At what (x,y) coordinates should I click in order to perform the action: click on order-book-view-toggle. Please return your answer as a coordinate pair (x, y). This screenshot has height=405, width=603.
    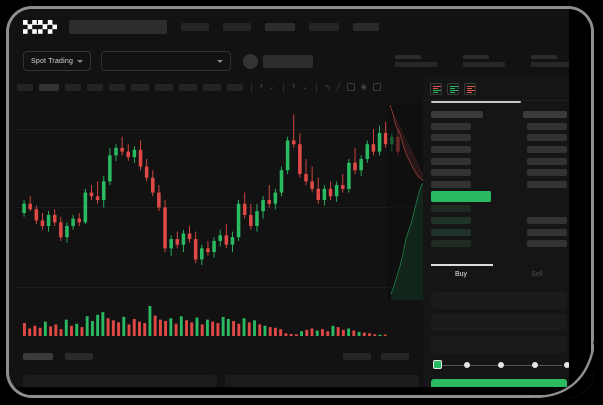
    Looking at the image, I should click on (499, 88).